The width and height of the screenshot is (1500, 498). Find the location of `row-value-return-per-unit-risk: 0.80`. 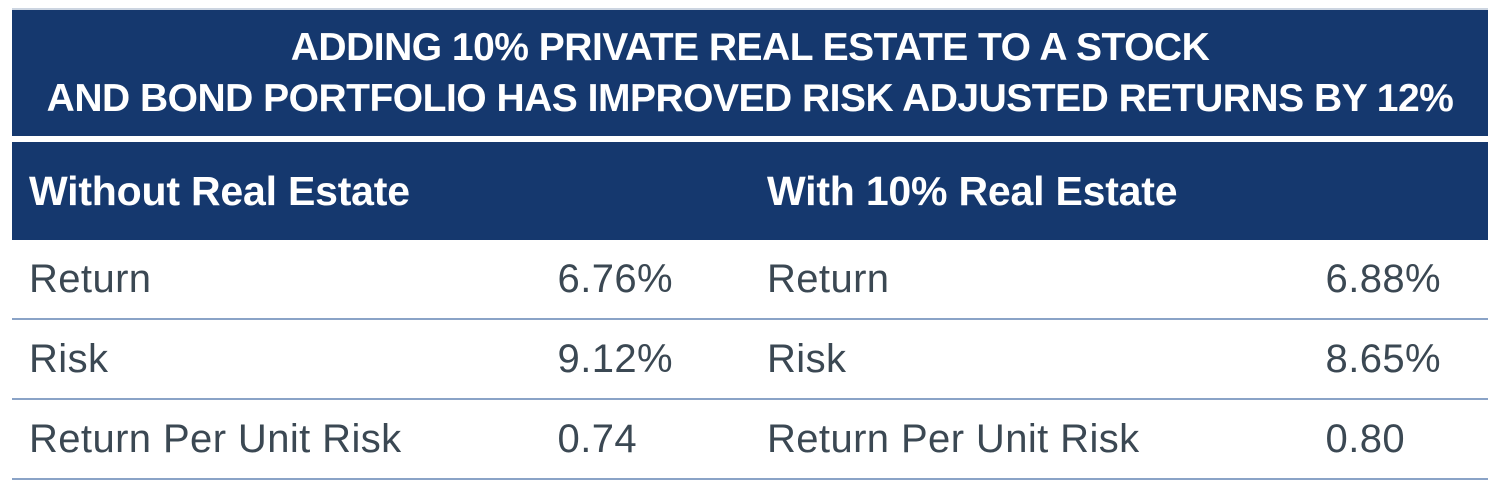

row-value-return-per-unit-risk: 0.80 is located at coordinates (1384, 439).